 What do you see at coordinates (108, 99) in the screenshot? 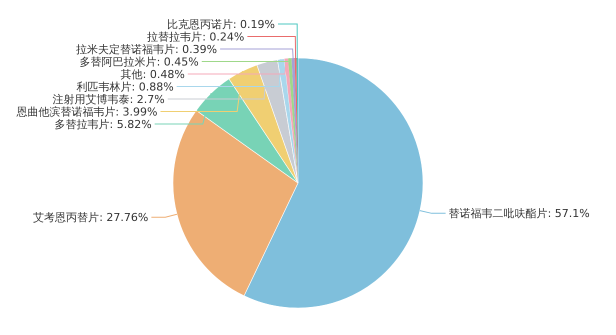
I see `slice-label: 注射用艾博韦泰: 2.7%` at bounding box center [108, 99].